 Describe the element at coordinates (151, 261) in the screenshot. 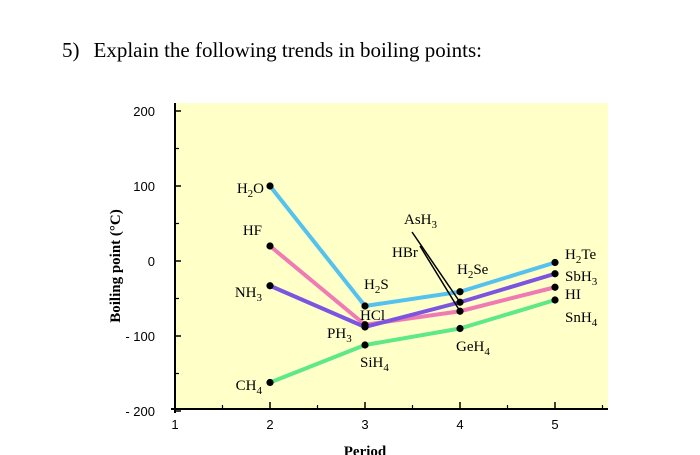

I see `y-tick-label: 0` at that location.